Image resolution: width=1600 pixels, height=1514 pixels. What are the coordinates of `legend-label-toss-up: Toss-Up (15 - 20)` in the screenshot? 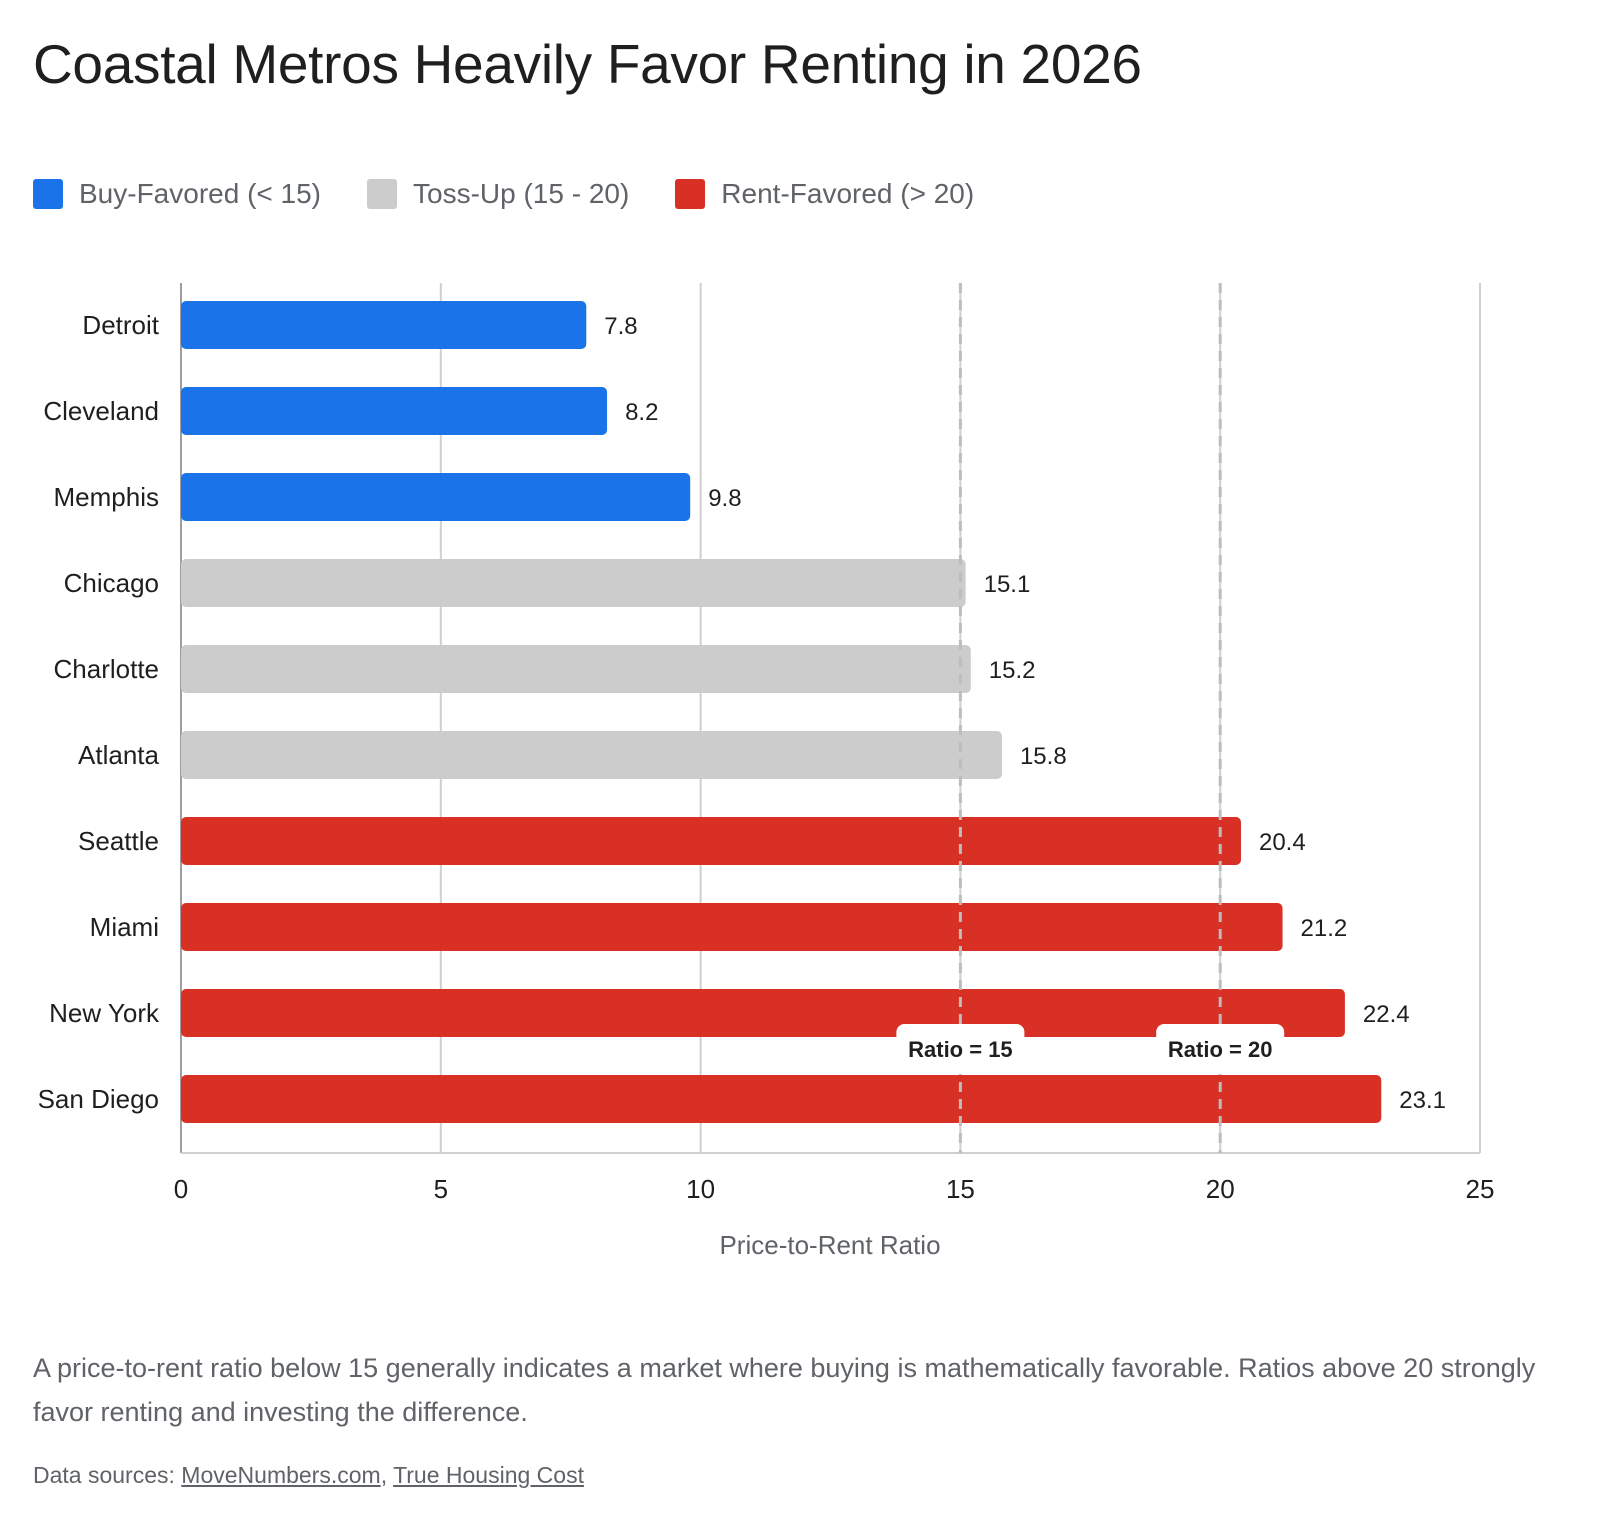 It's located at (521, 193).